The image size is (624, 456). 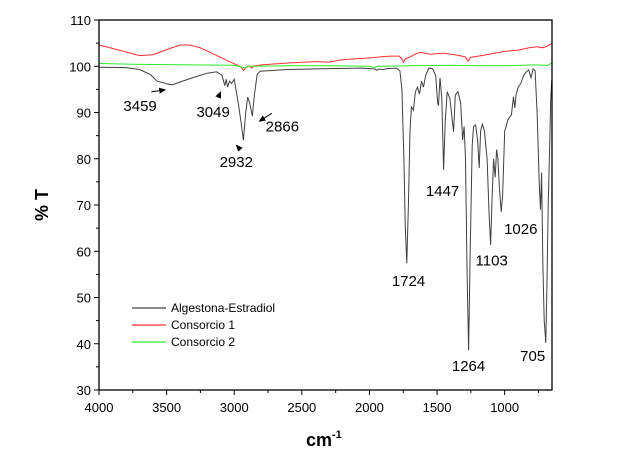 I want to click on y-axis-label: % T, so click(x=42, y=205).